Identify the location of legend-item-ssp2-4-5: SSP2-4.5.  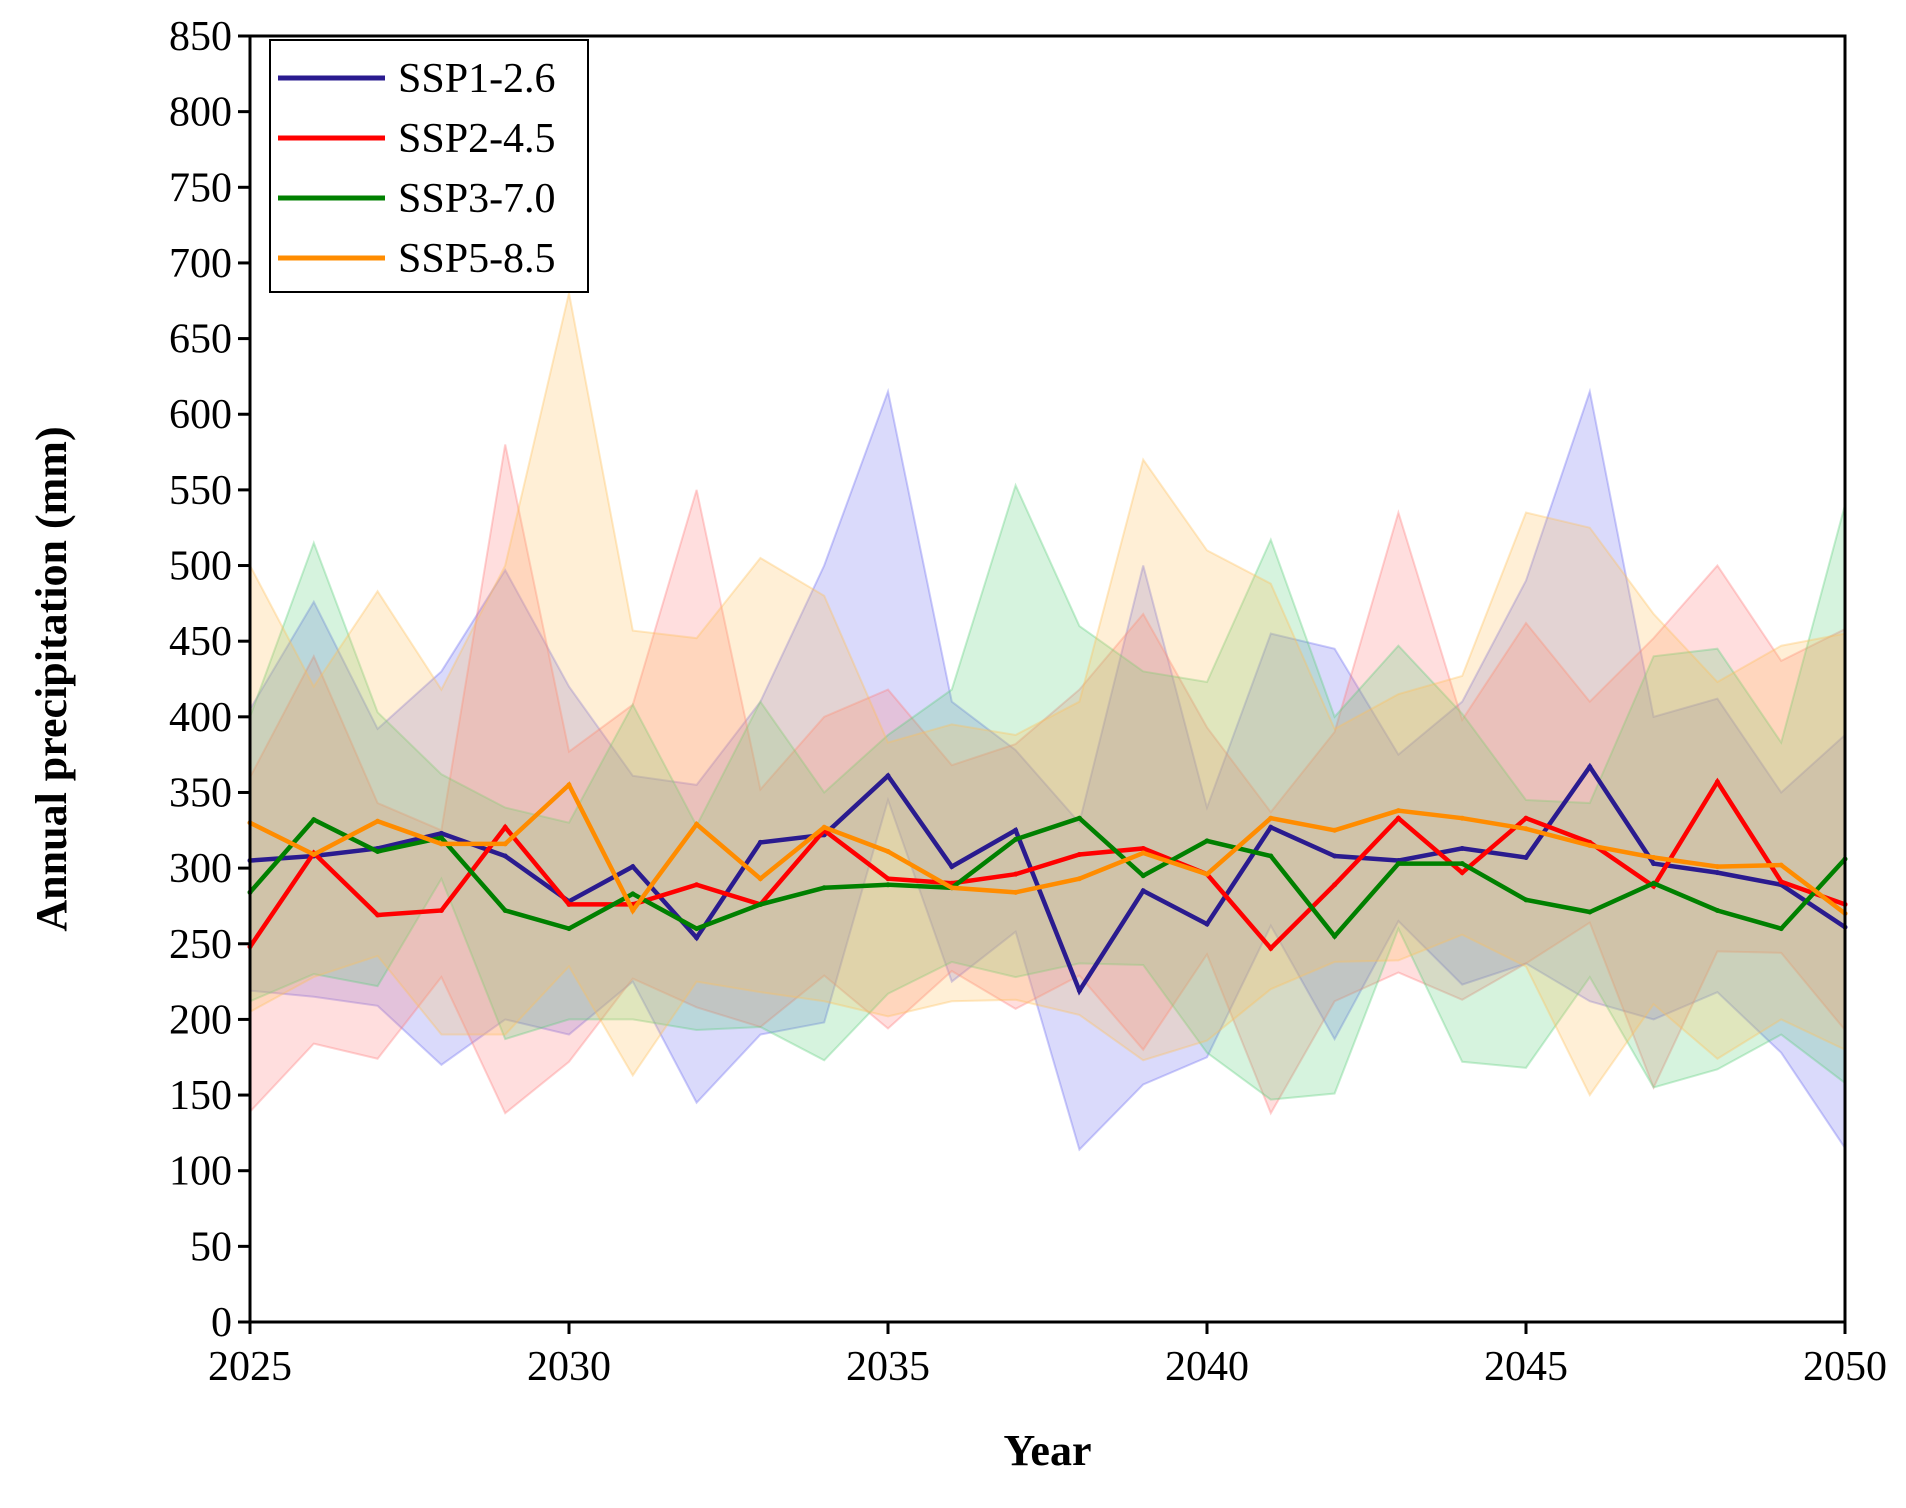
(417, 139).